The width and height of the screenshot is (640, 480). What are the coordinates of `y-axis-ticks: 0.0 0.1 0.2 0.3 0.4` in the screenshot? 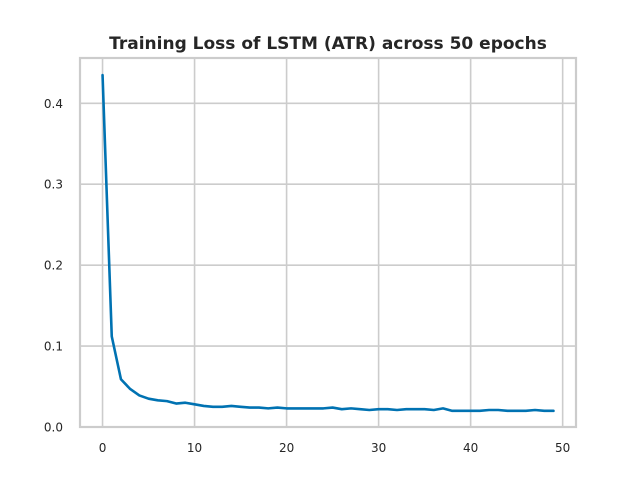 It's located at (53, 266).